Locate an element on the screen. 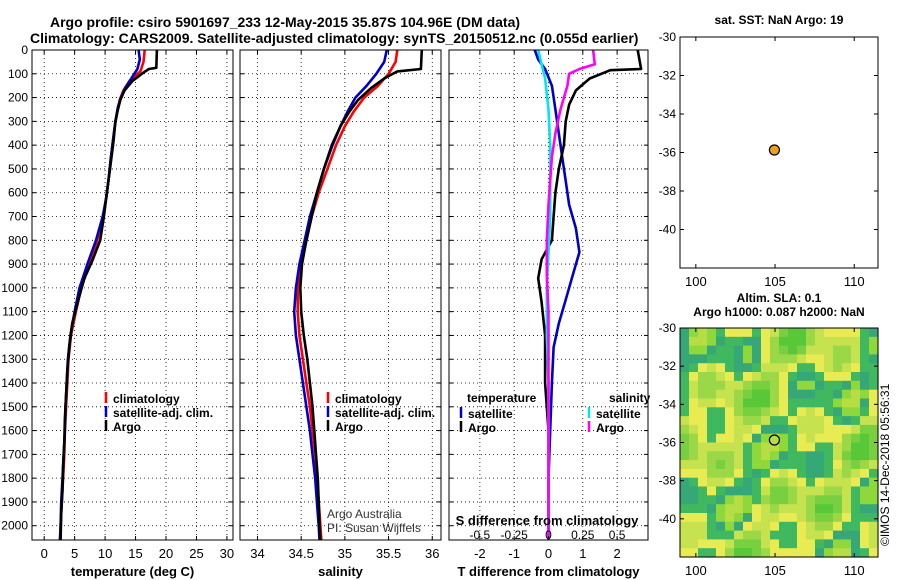  tick-label-x: 30 is located at coordinates (227, 553).